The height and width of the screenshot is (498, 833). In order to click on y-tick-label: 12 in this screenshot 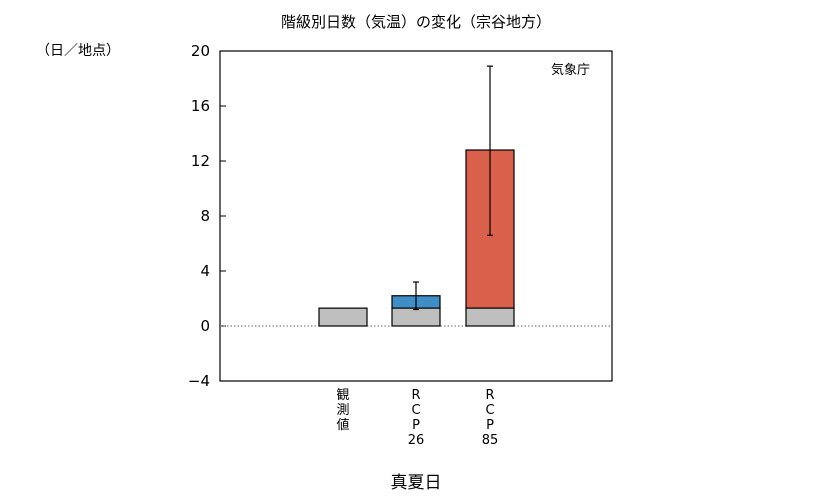, I will do `click(200, 161)`.